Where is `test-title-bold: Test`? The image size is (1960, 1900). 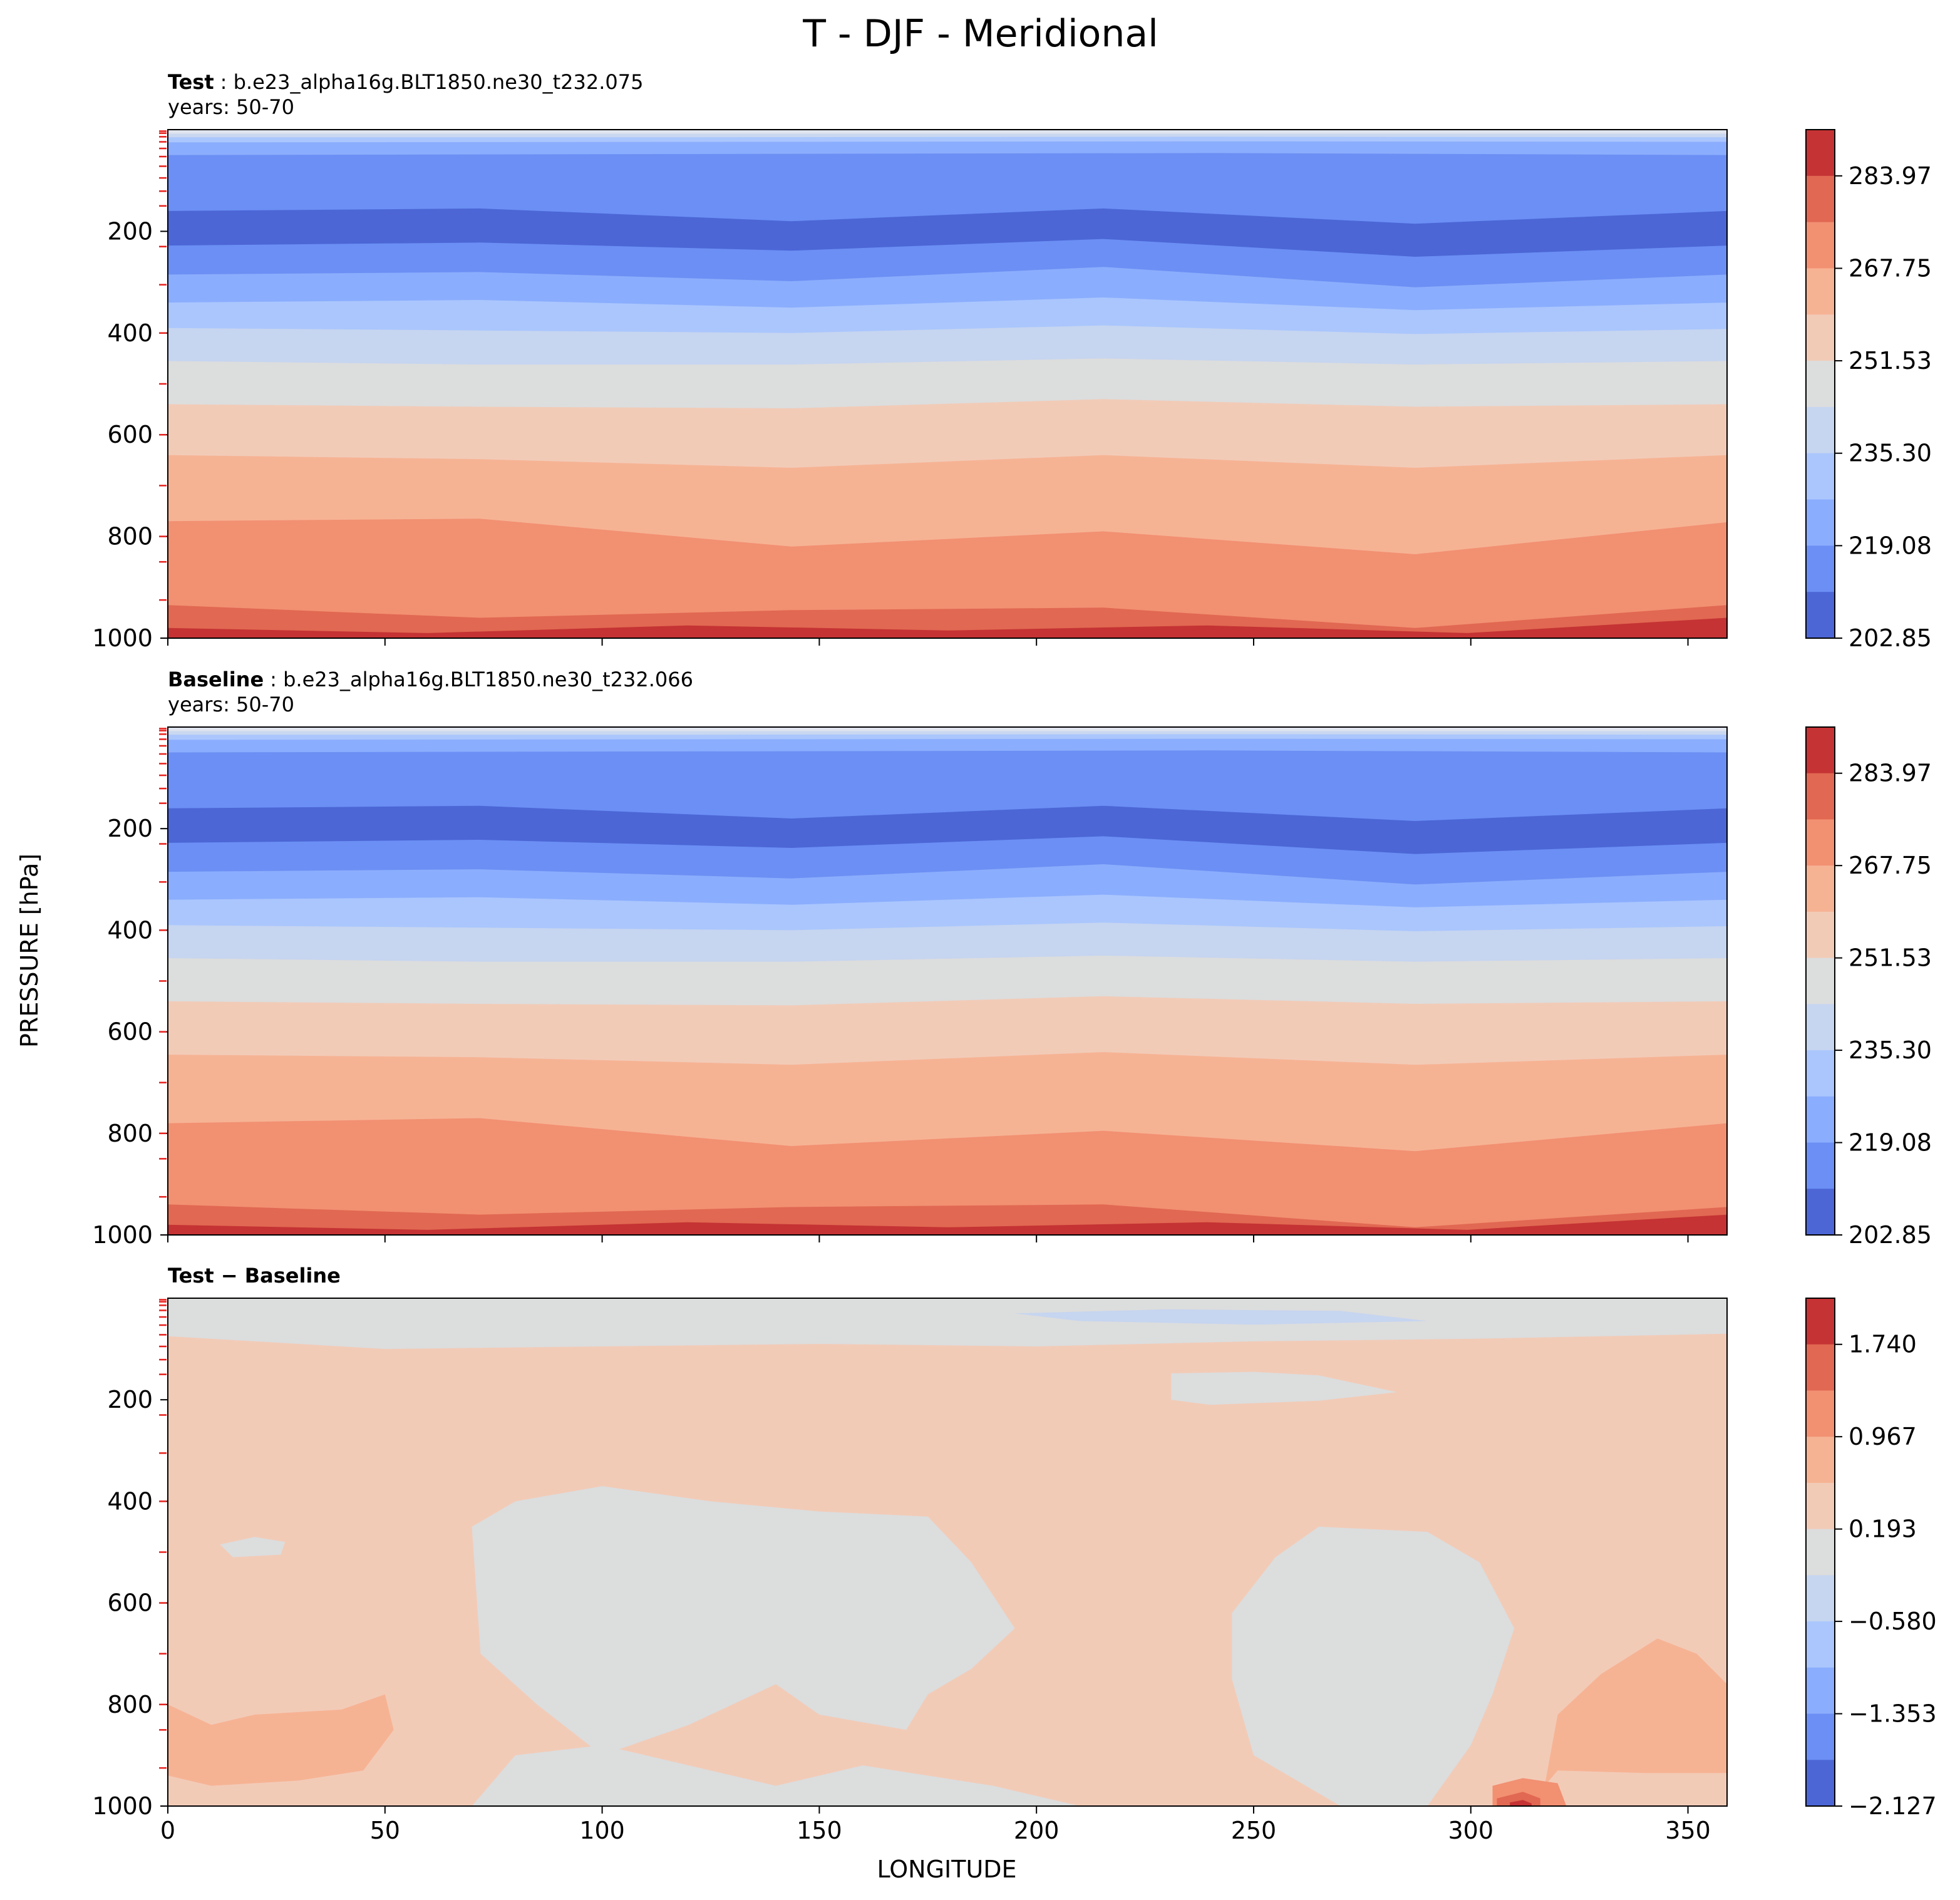
test-title-bold: Test is located at coordinates (191, 82).